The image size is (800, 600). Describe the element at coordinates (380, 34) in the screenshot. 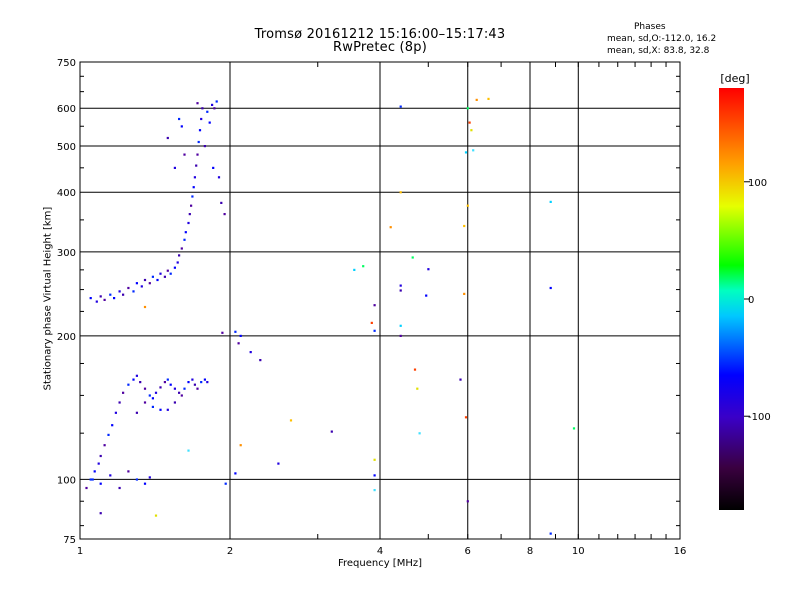

I see `chart-title: Tromsø 20161212 15:16:00–15:17:43` at that location.